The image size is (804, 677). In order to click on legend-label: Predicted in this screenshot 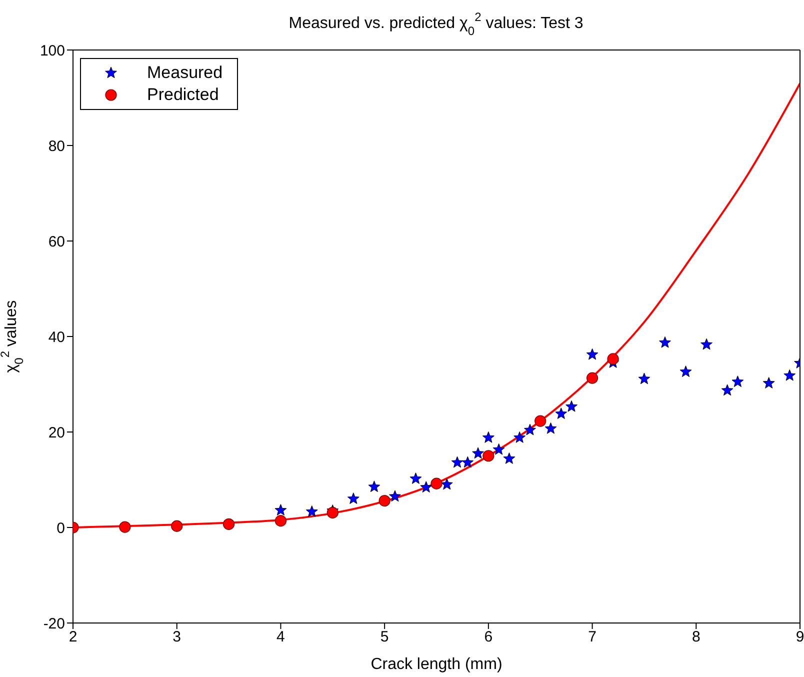, I will do `click(183, 95)`.